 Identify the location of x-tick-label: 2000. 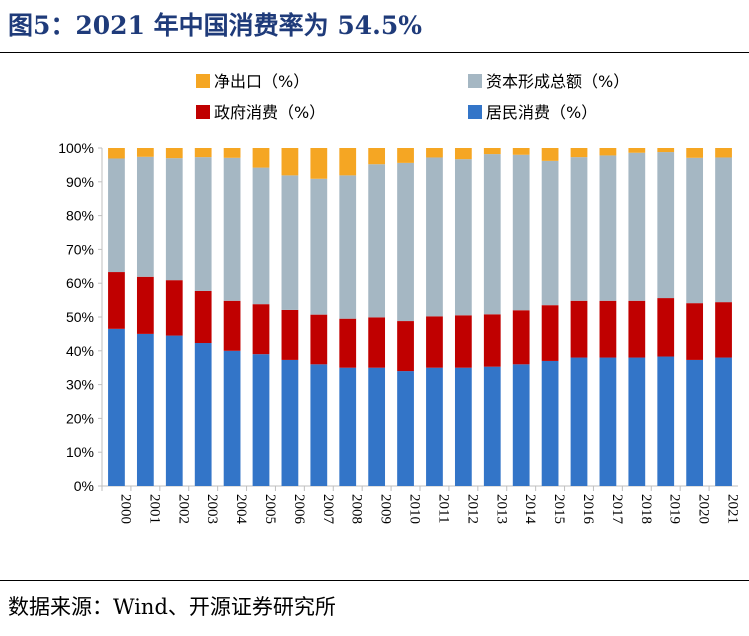
(125, 509).